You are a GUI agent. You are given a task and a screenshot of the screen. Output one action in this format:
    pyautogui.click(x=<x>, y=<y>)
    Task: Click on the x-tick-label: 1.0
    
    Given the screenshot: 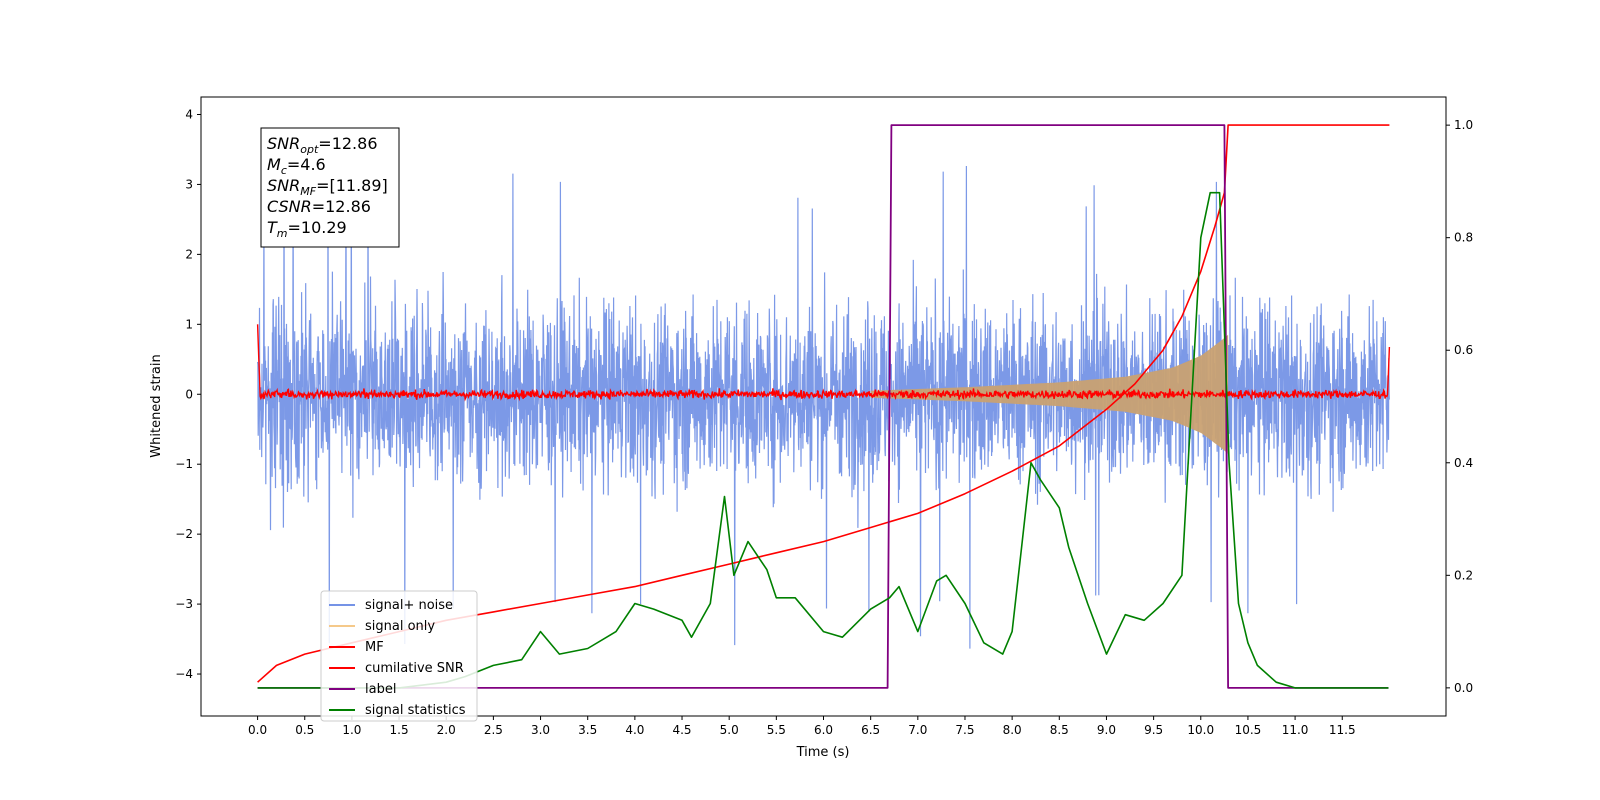 What is the action you would take?
    pyautogui.click(x=351, y=730)
    